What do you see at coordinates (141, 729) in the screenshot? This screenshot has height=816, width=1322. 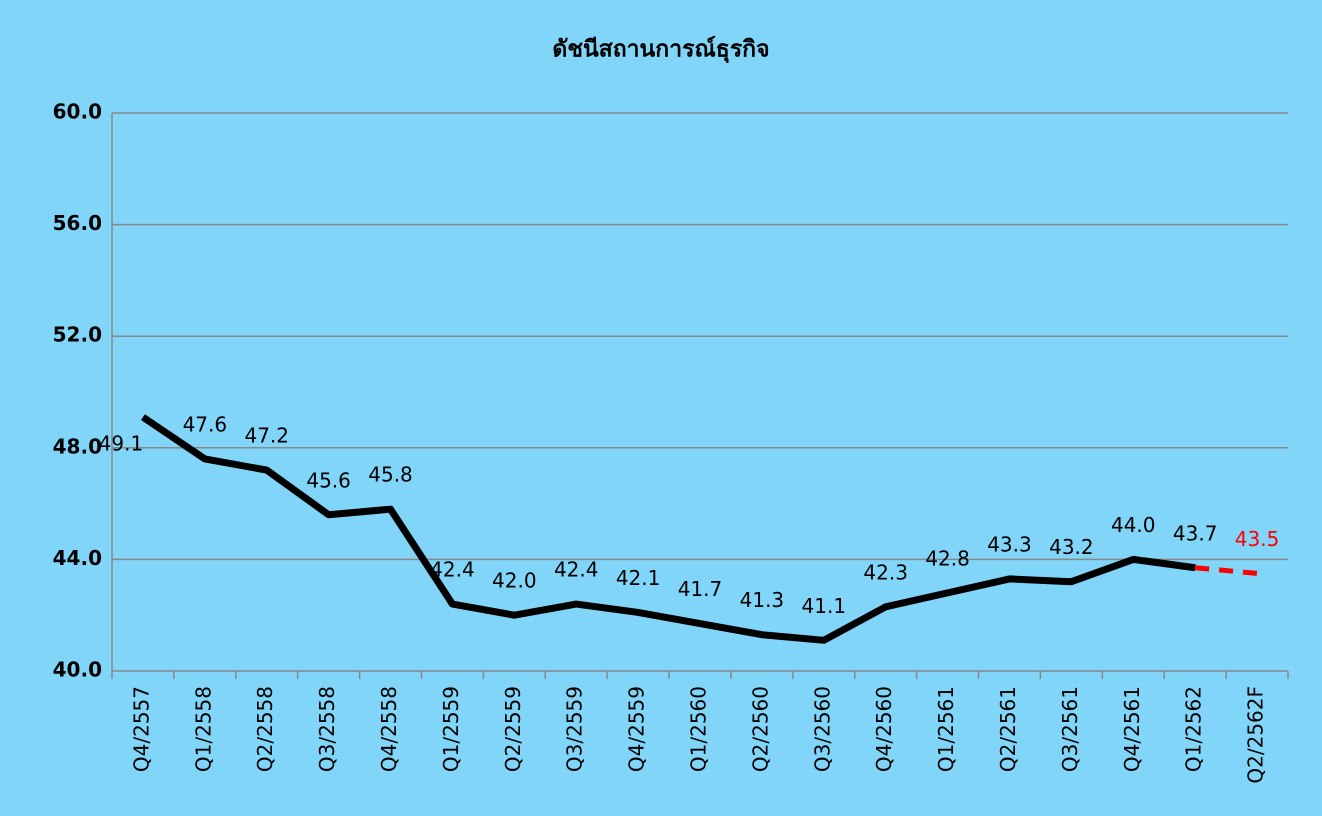 I see `x-tick-label: Q4/2557` at bounding box center [141, 729].